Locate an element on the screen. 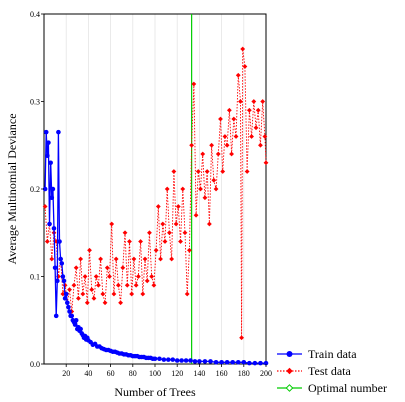  x-tick-label: 120 is located at coordinates (177, 373).